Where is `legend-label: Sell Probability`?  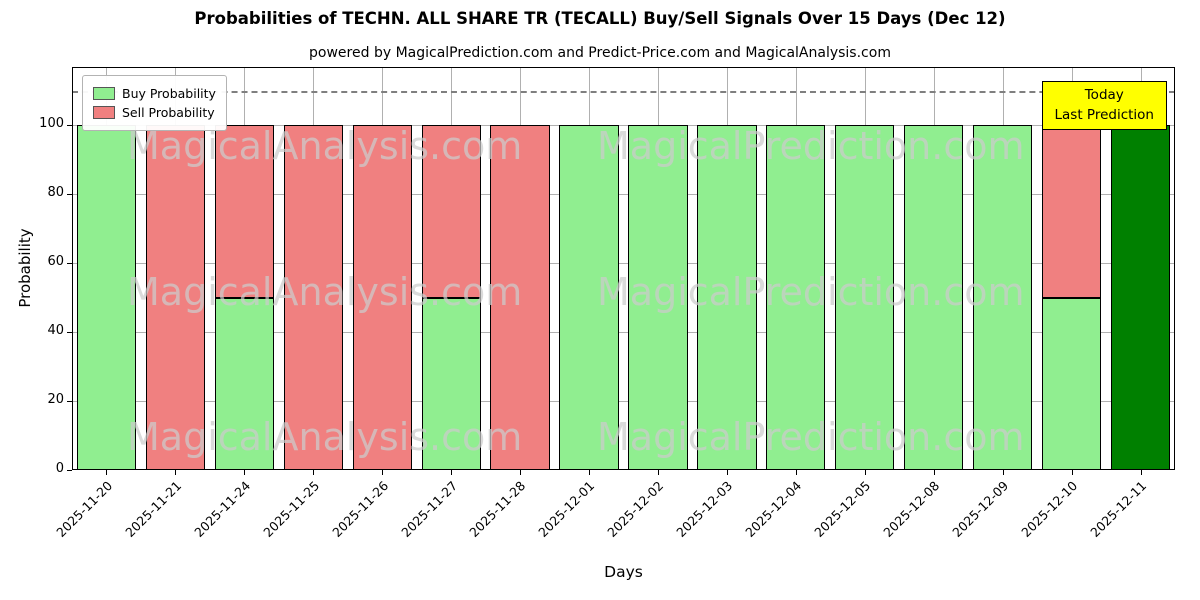
legend-label: Sell Probability is located at coordinates (168, 112).